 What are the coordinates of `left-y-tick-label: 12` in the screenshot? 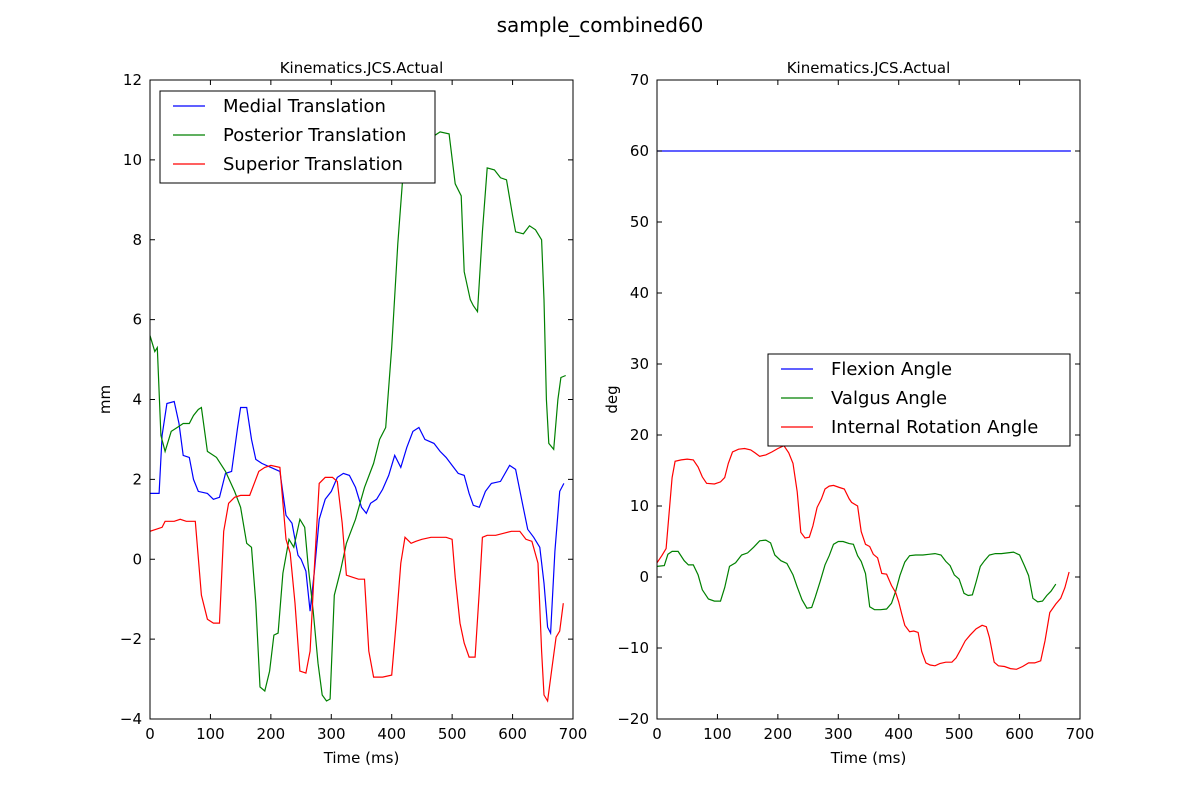 It's located at (132, 80).